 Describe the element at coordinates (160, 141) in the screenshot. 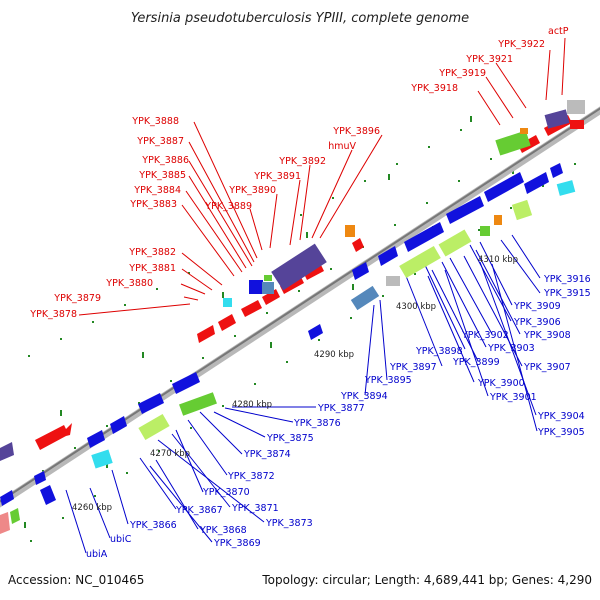

I see `gene-label: YPK_3887` at that location.